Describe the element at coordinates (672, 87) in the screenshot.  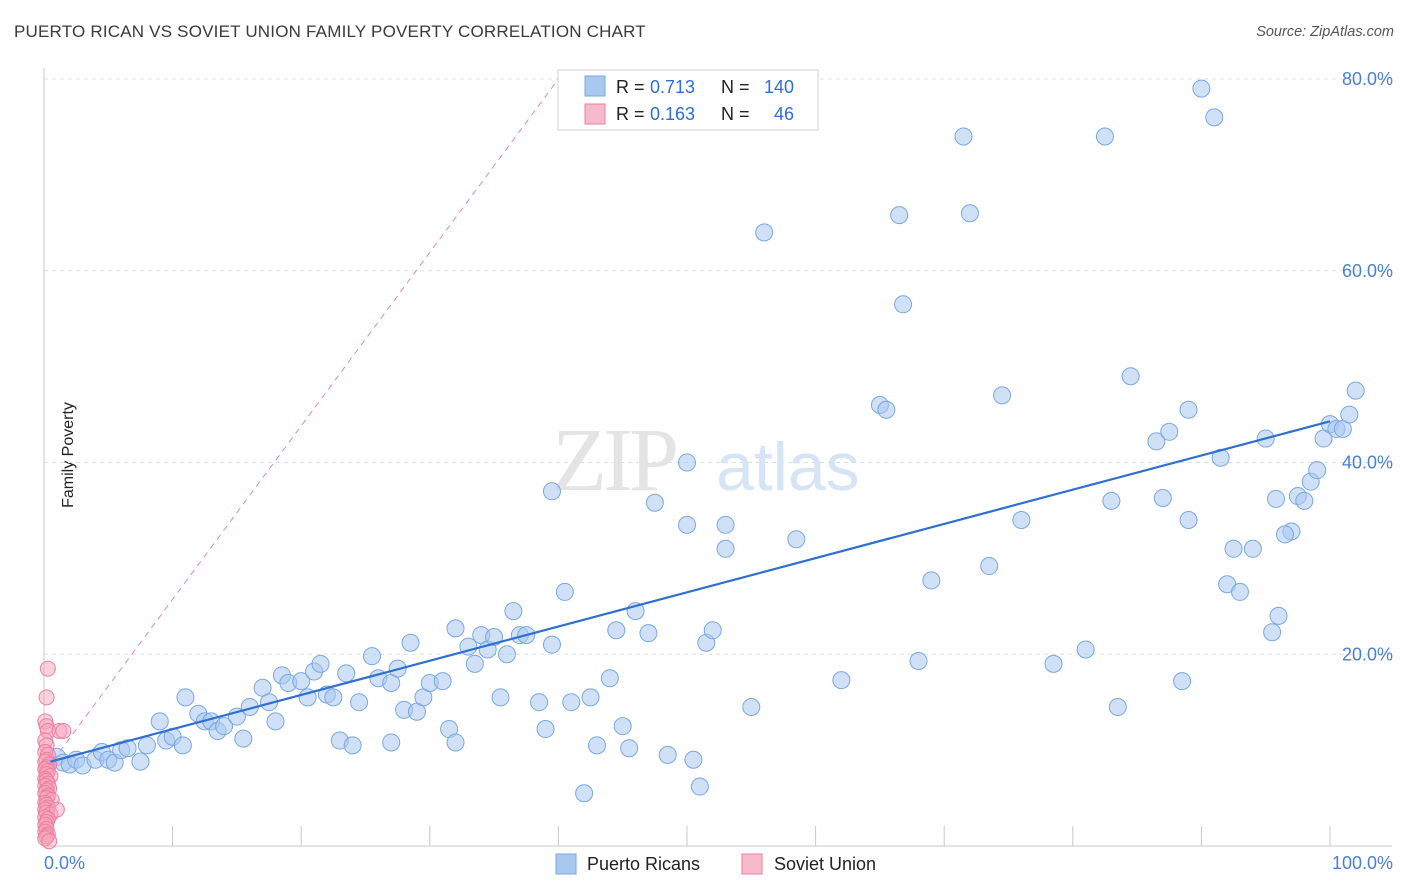
I see `legend-r-value-1: 0.713` at that location.